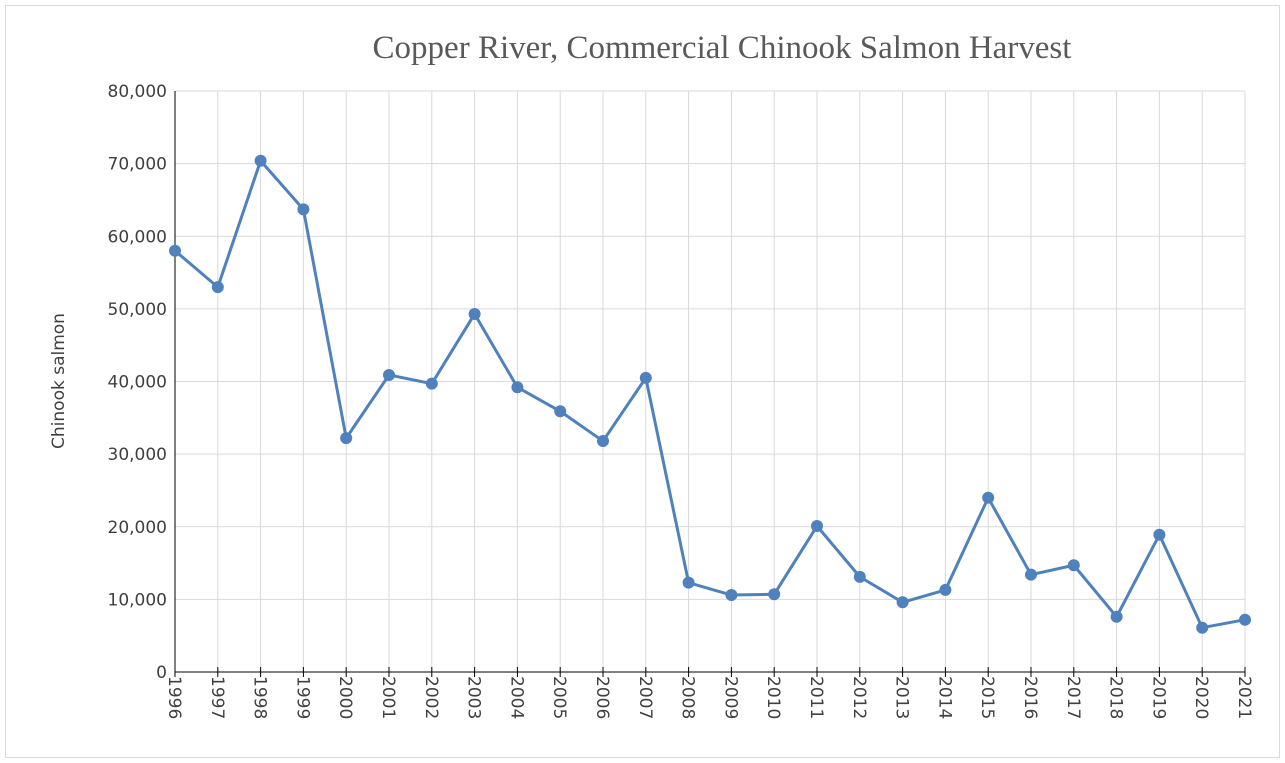  What do you see at coordinates (1158, 697) in the screenshot?
I see `x-tick-label: 2019` at bounding box center [1158, 697].